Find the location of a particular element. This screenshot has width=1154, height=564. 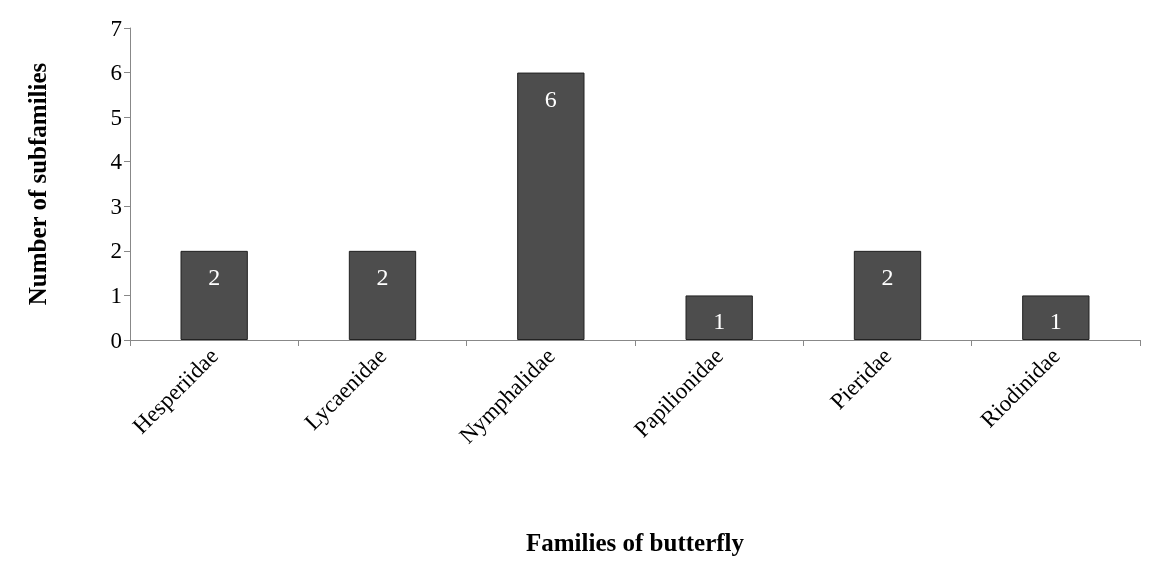

y-axis-title: Number of subfamilies is located at coordinates (37, 184).